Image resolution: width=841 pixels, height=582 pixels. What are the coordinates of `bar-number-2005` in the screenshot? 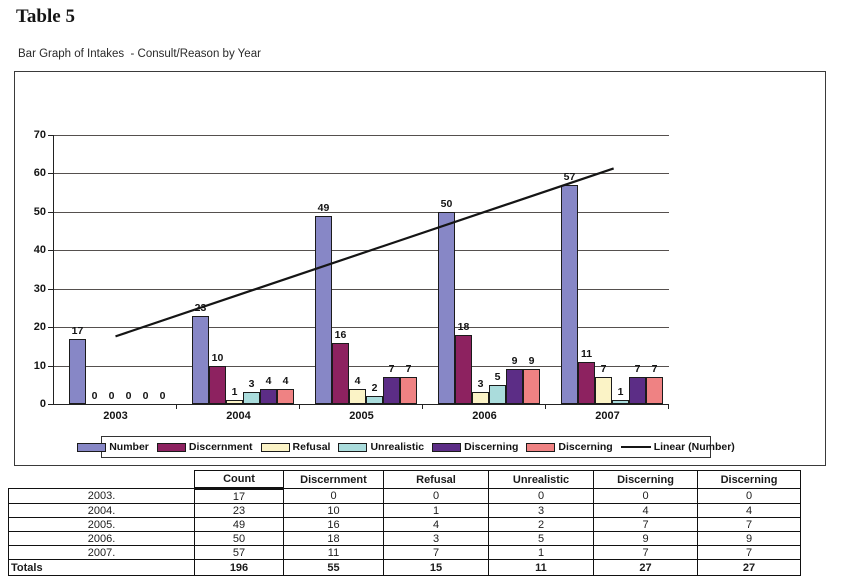 It's located at (323, 309).